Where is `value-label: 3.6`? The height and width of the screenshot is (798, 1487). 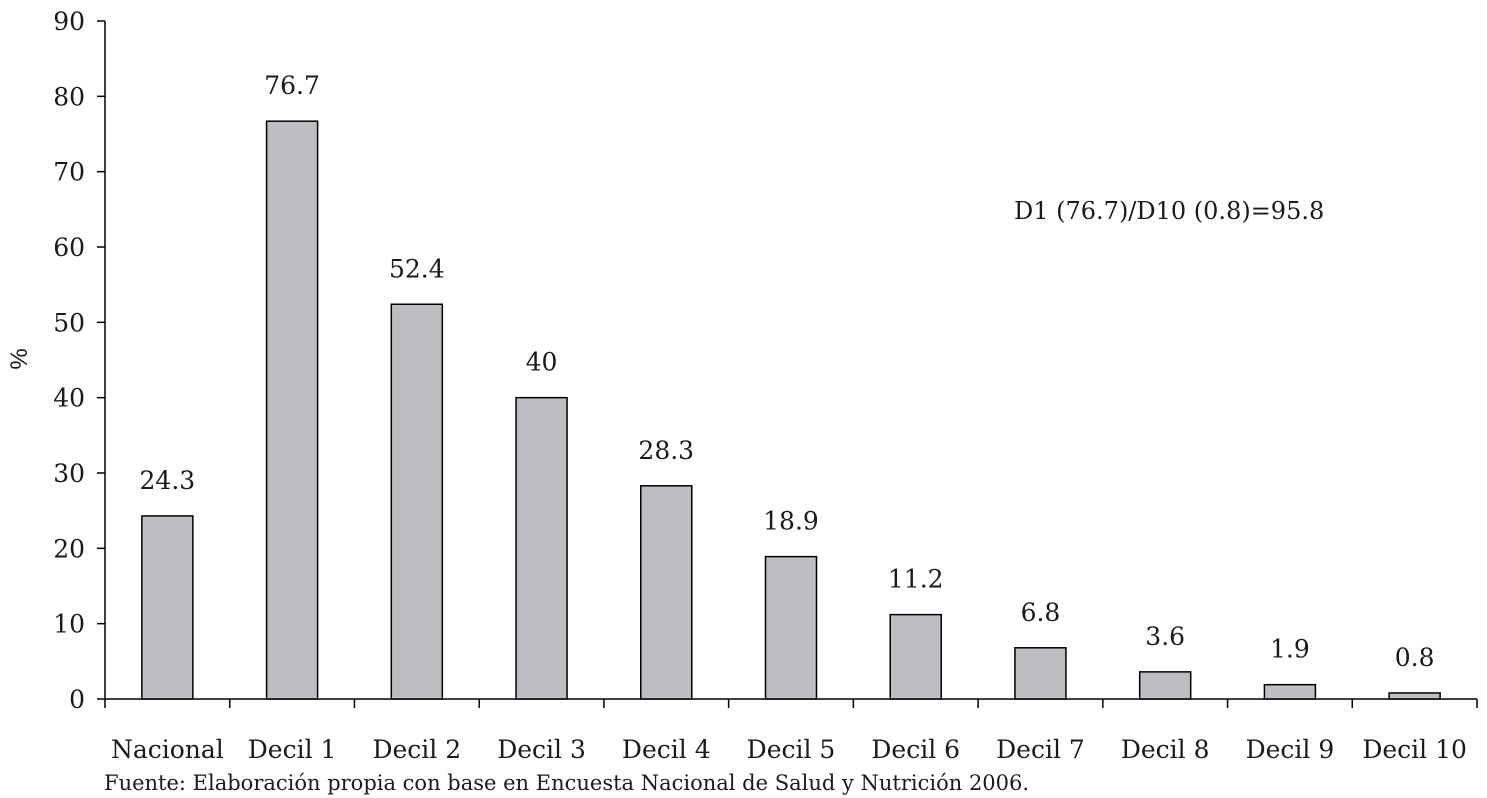
value-label: 3.6 is located at coordinates (1165, 636).